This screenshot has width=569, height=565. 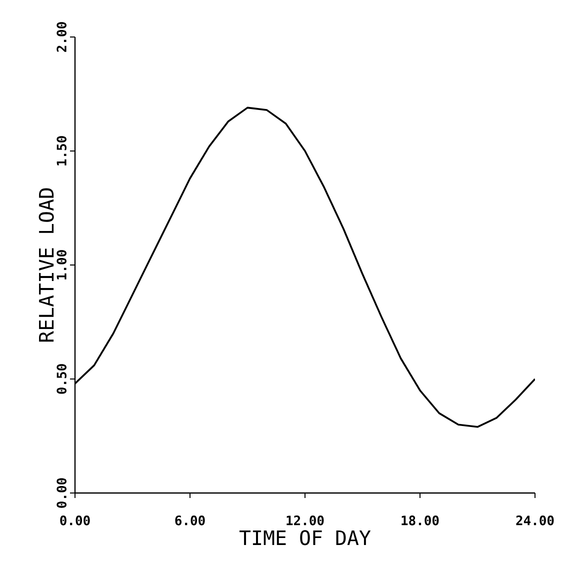 What do you see at coordinates (420, 521) in the screenshot?
I see `x-tick-label: 18.00` at bounding box center [420, 521].